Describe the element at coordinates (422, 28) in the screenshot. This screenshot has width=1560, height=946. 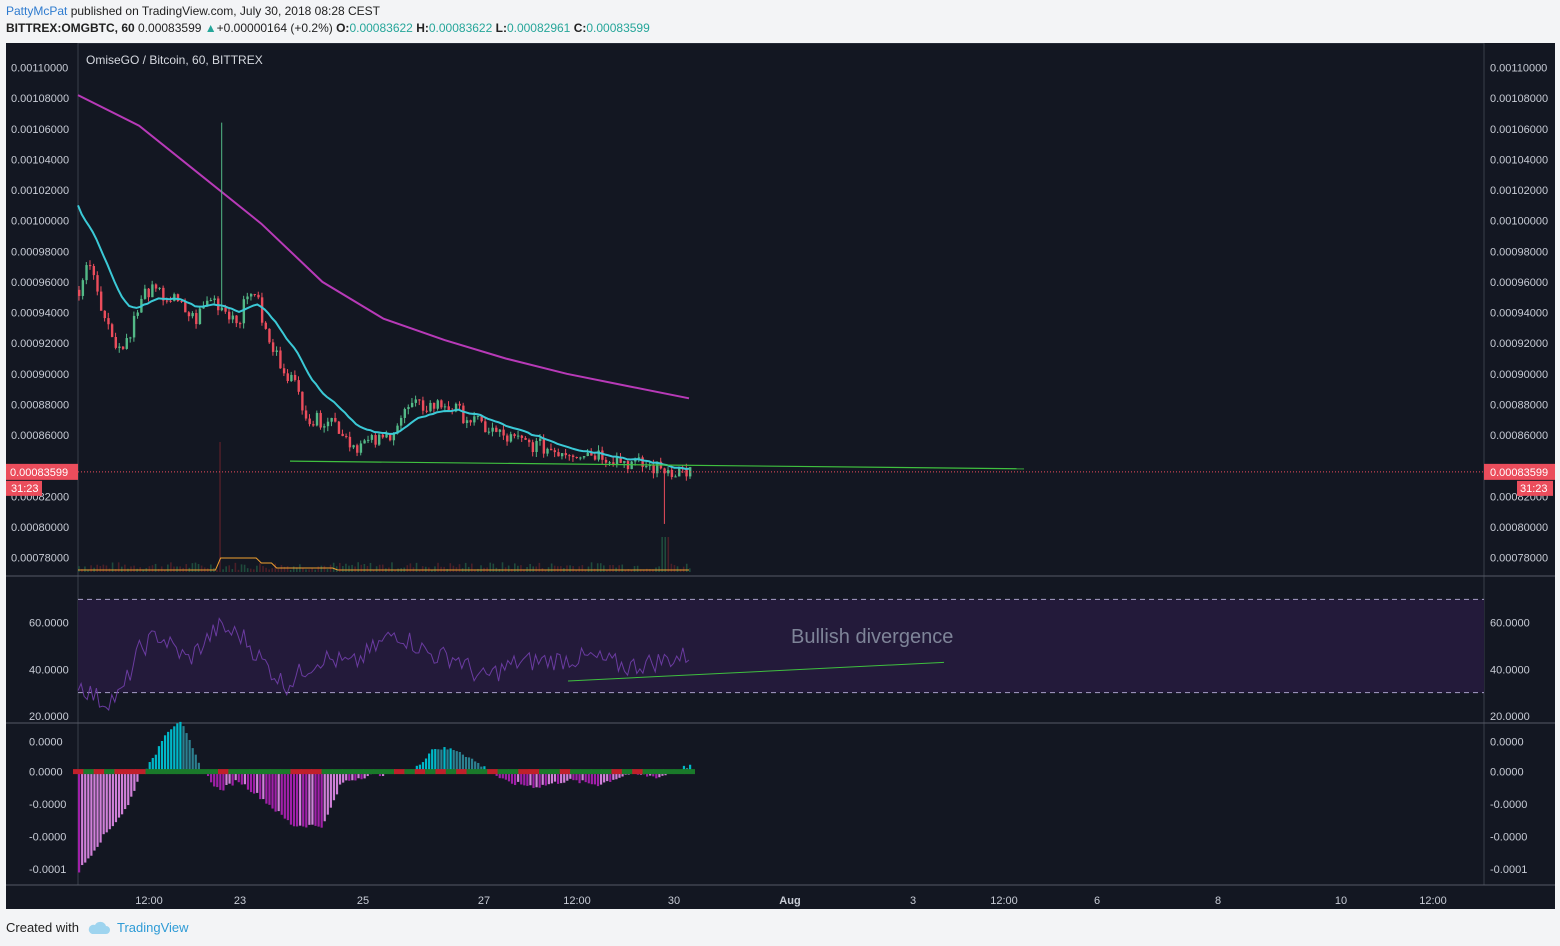
I see `high-label: H:` at that location.